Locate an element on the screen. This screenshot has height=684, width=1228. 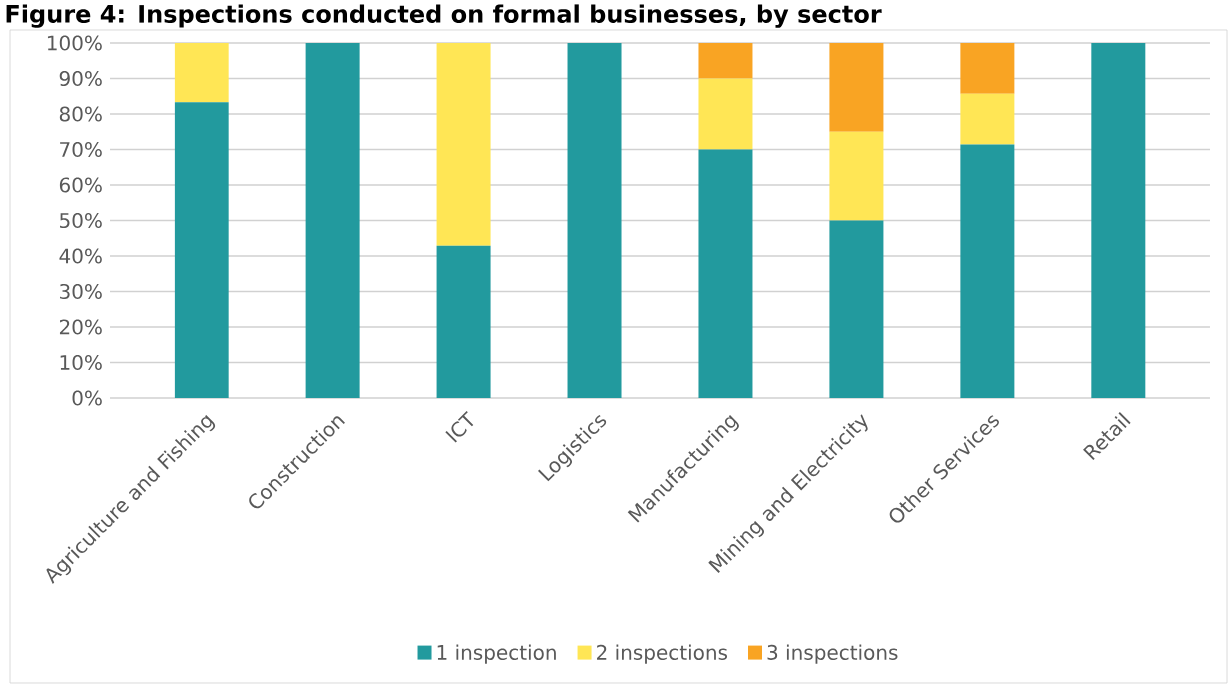
y-tick-label: 0% is located at coordinates (87, 398).